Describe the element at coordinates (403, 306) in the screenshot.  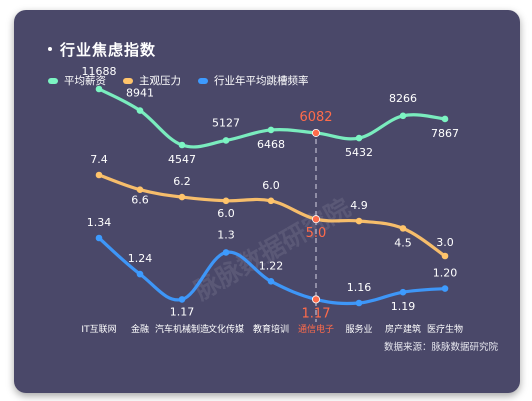
I see `data-label-2-7: 1.19` at that location.